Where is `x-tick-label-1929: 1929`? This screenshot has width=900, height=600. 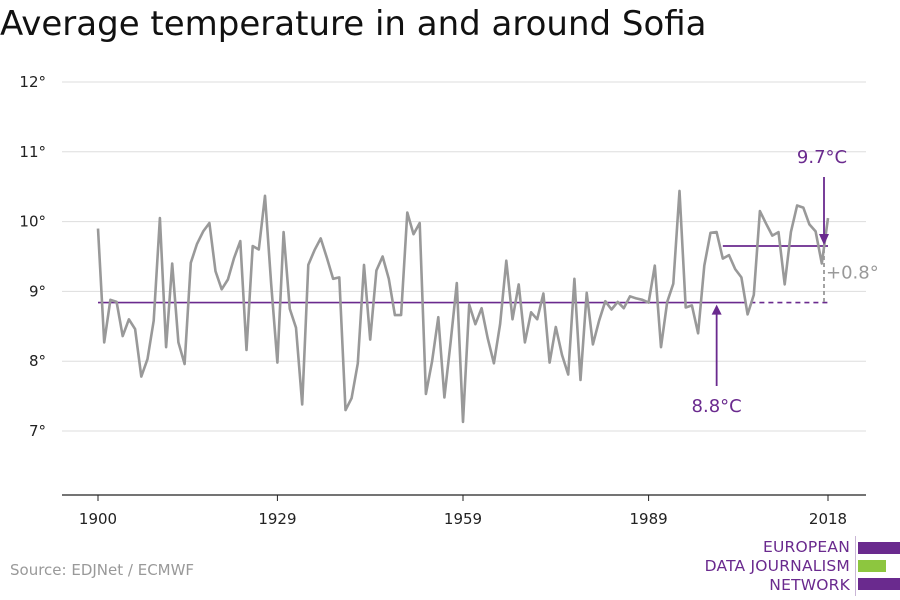
x-tick-label-1929: 1929 is located at coordinates (277, 519).